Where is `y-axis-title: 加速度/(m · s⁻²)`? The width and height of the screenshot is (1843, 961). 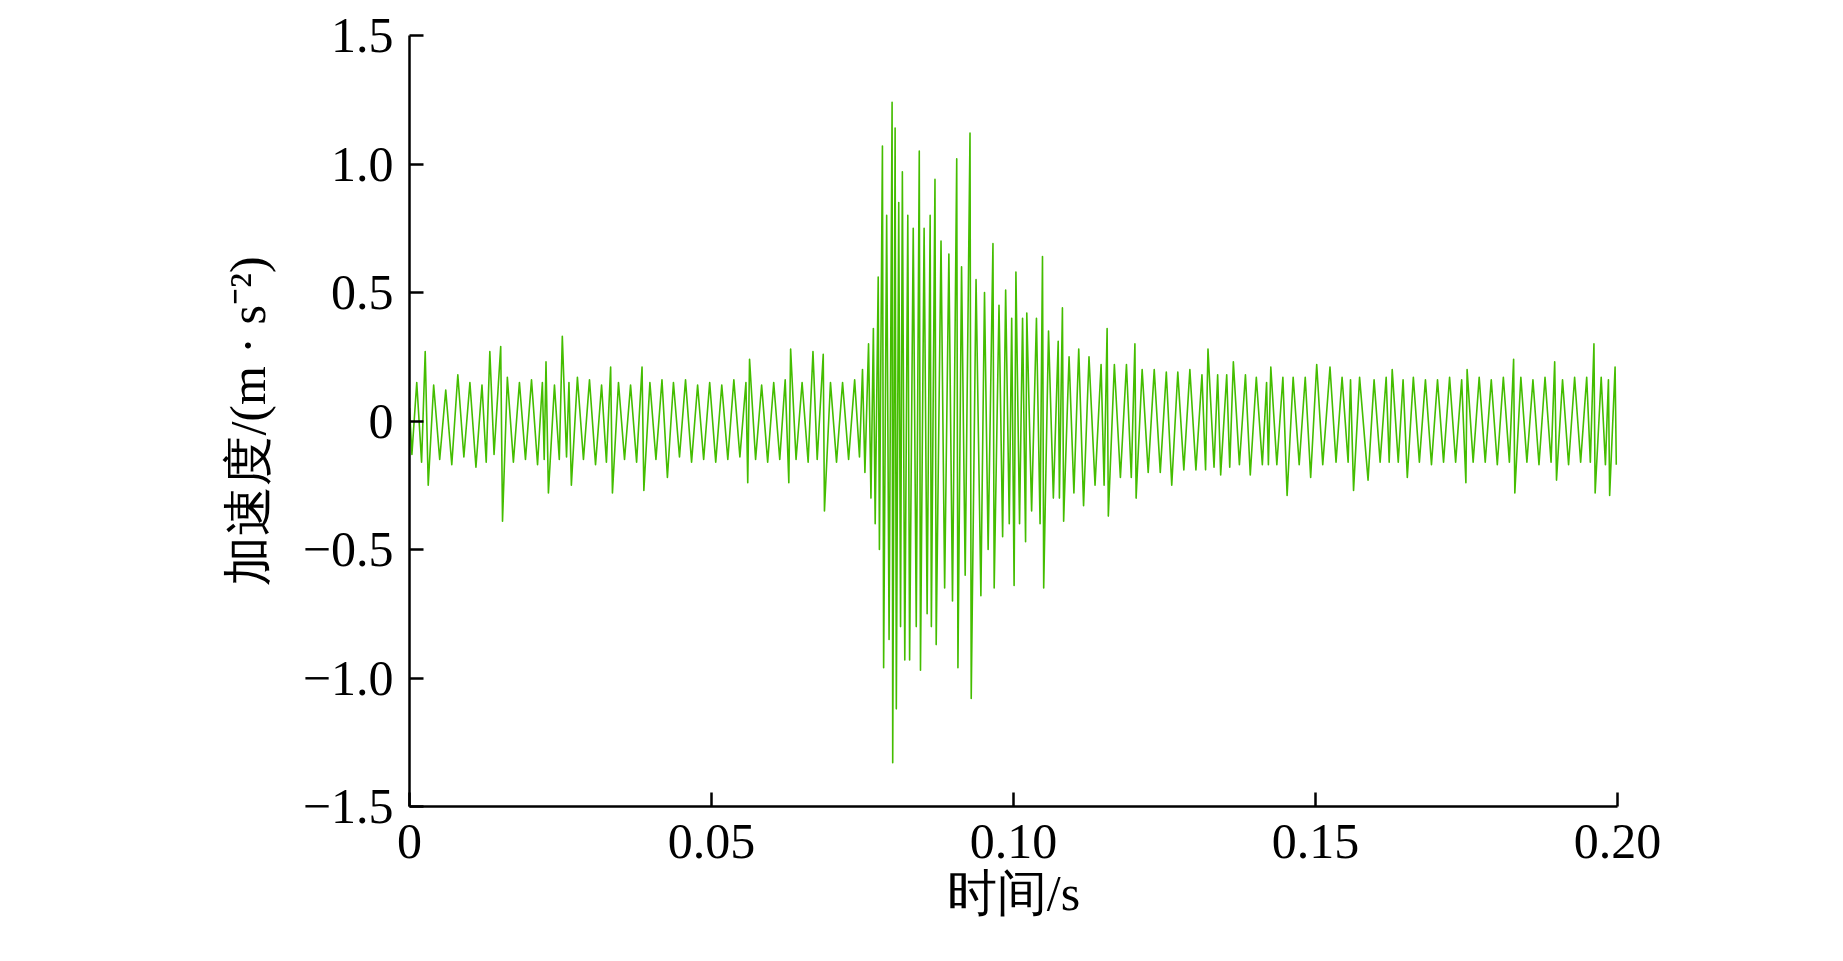 y-axis-title: 加速度/(m · s⁻²) is located at coordinates (247, 421).